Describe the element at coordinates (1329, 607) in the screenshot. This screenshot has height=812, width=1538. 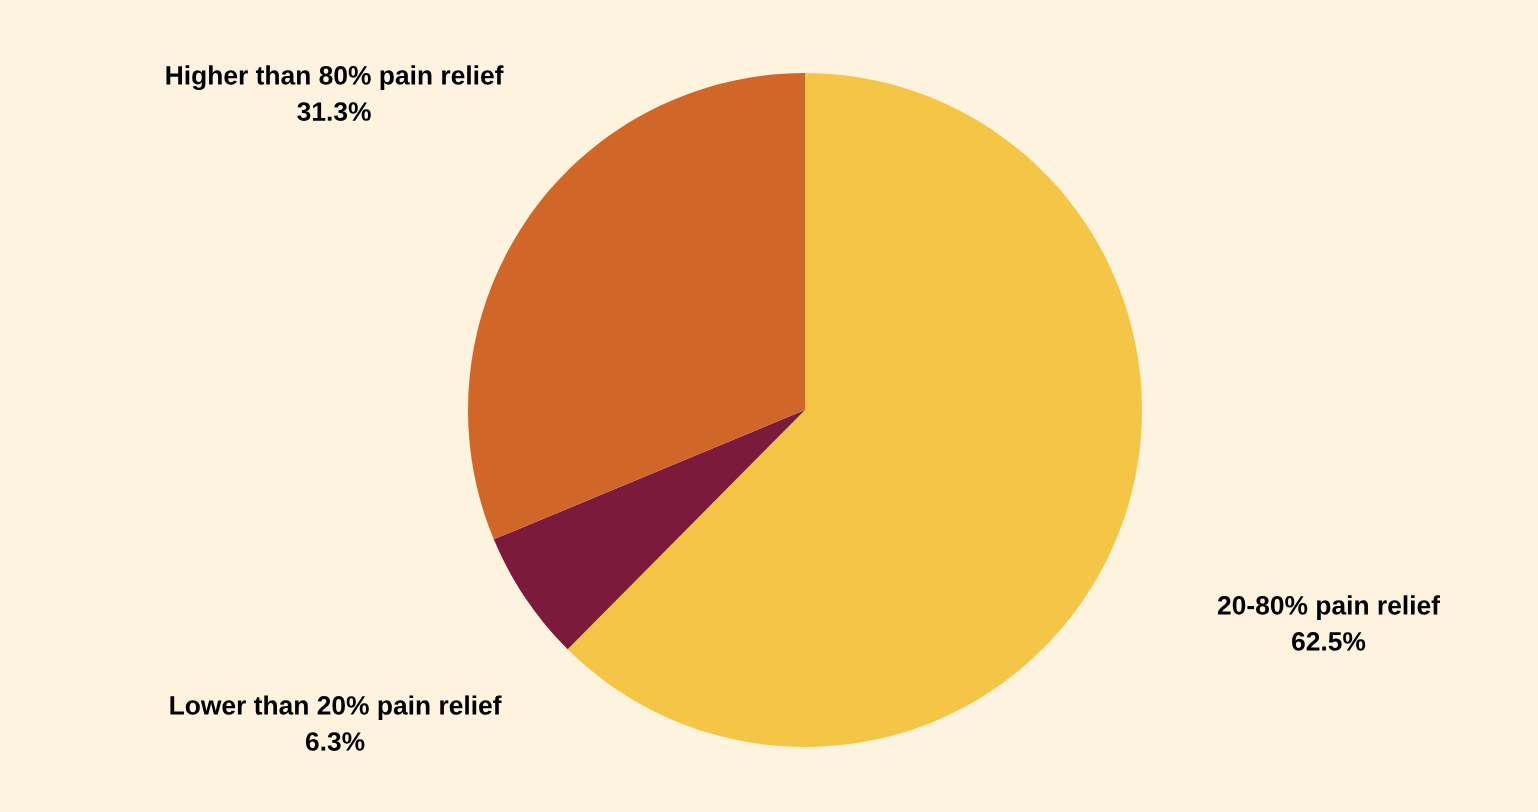
I see `slice-label: 20-80% pain relief` at that location.